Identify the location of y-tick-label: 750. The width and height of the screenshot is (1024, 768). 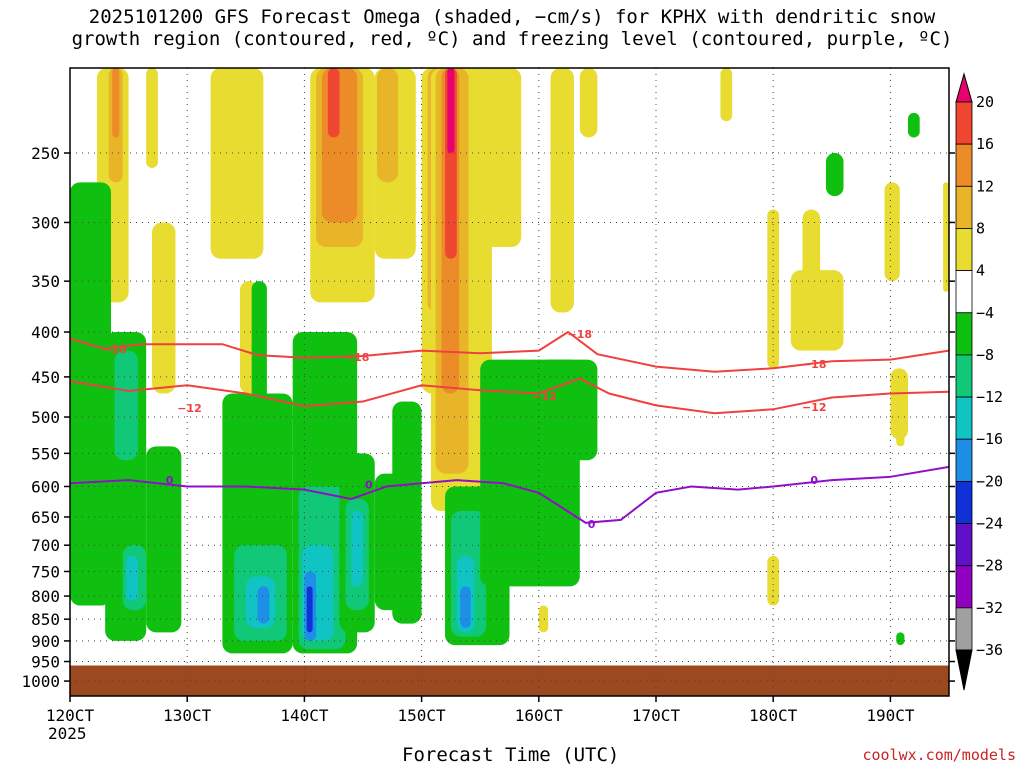
(45, 571).